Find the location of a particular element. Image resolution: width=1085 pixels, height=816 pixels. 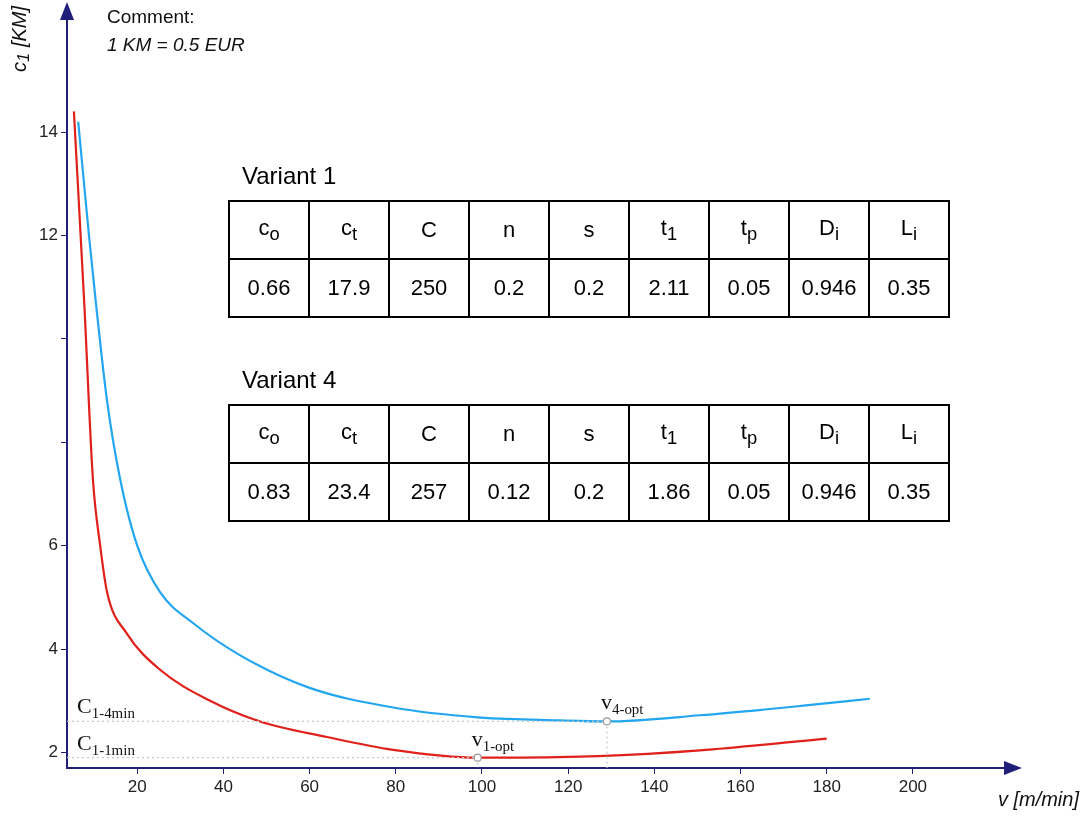

x-tick-label: 120 is located at coordinates (568, 786).